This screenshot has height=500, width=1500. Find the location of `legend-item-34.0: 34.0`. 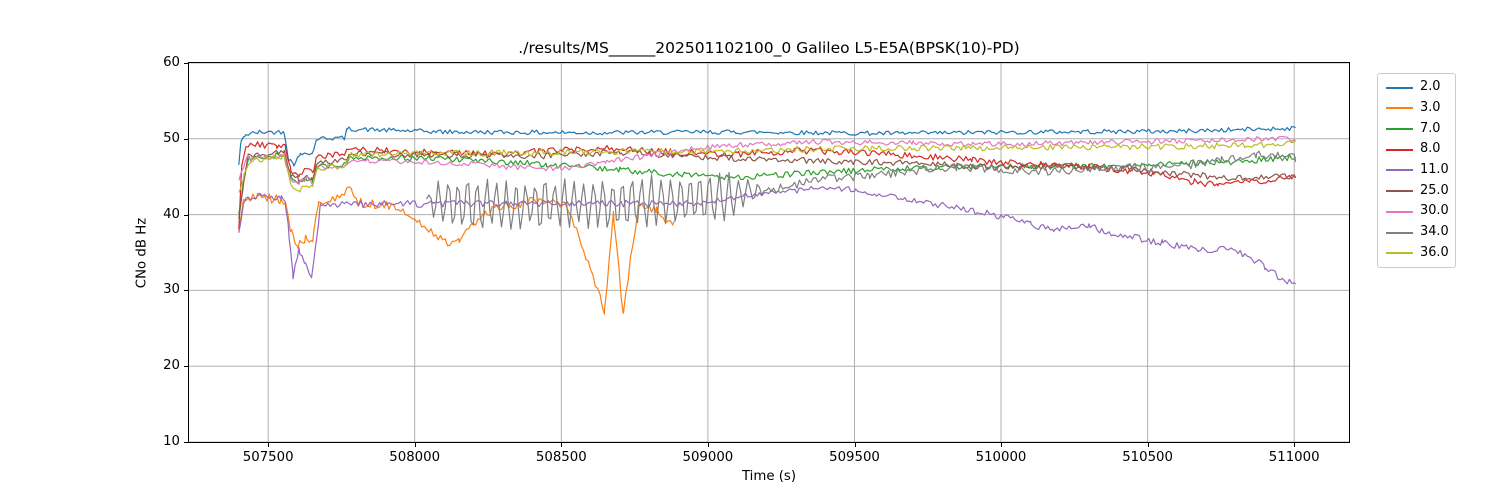

legend-item-34.0: 34.0 is located at coordinates (1416, 233).